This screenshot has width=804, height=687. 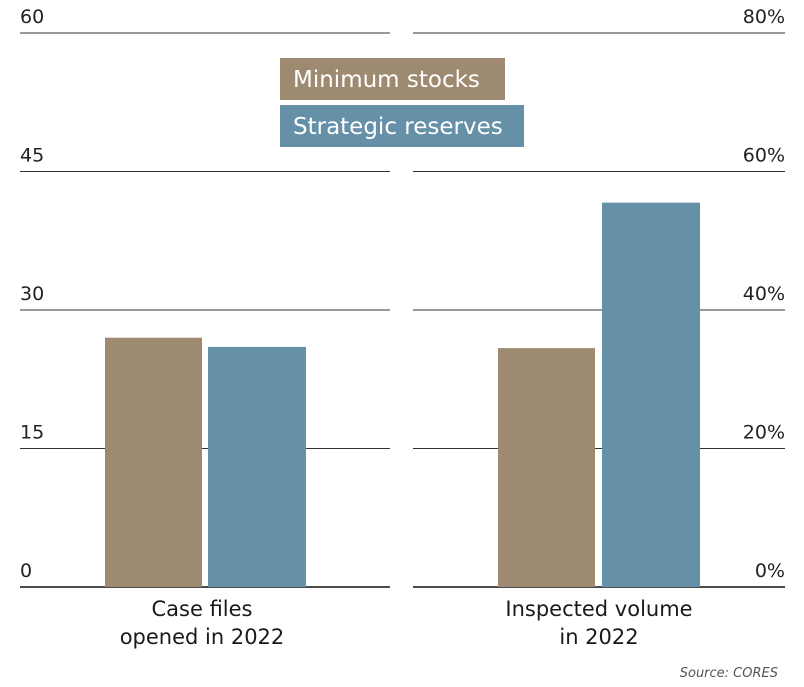 What do you see at coordinates (202, 609) in the screenshot?
I see `category-label: Case files` at bounding box center [202, 609].